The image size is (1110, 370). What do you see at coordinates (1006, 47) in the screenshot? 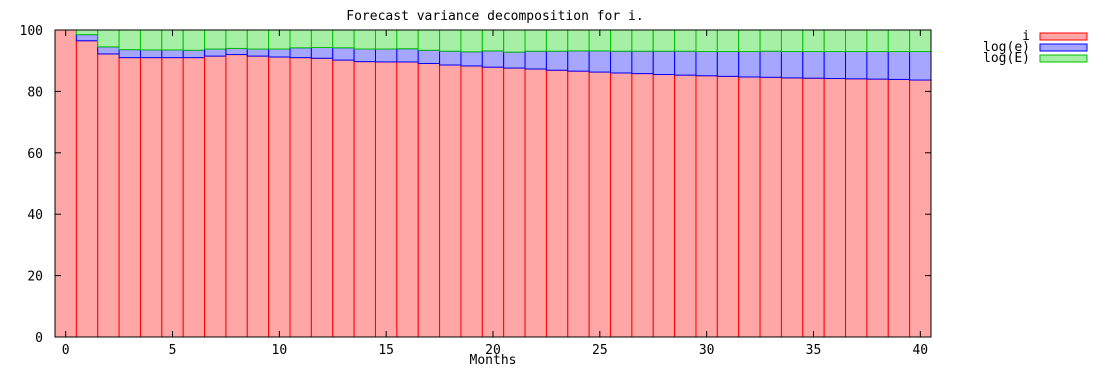
I see `legend-label: log(e)` at bounding box center [1006, 47].